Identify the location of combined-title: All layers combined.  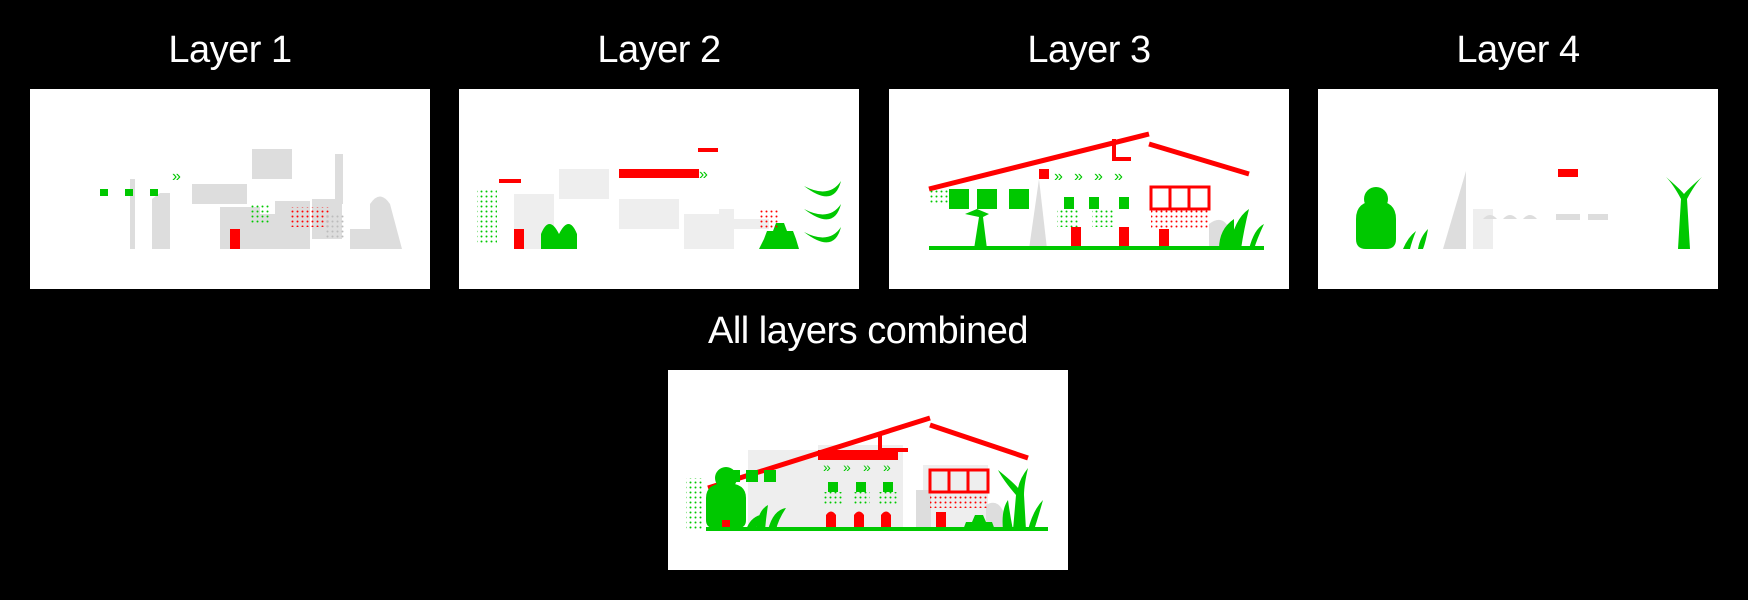
(868, 331).